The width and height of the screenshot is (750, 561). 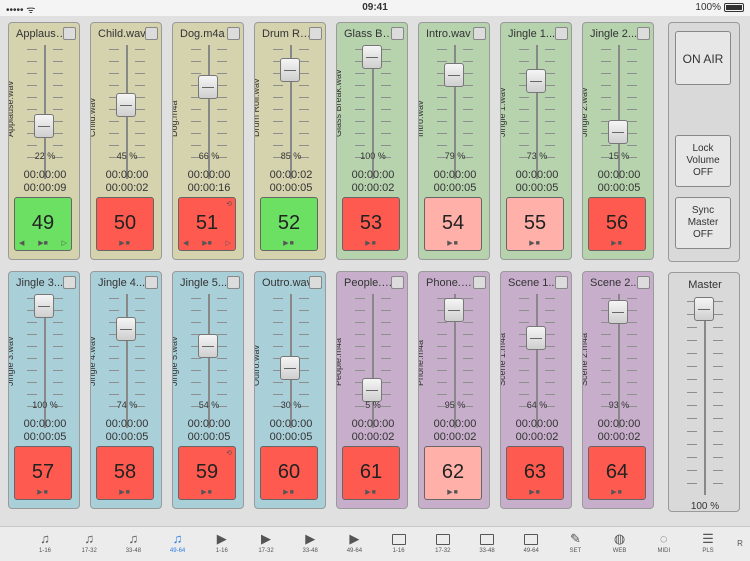 I want to click on play-pad-button: 52 ▶■, so click(x=289, y=224).